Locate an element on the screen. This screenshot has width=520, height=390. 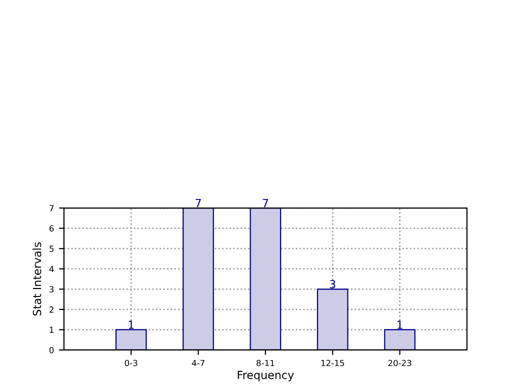
y-tick-label: 7 is located at coordinates (52, 208).